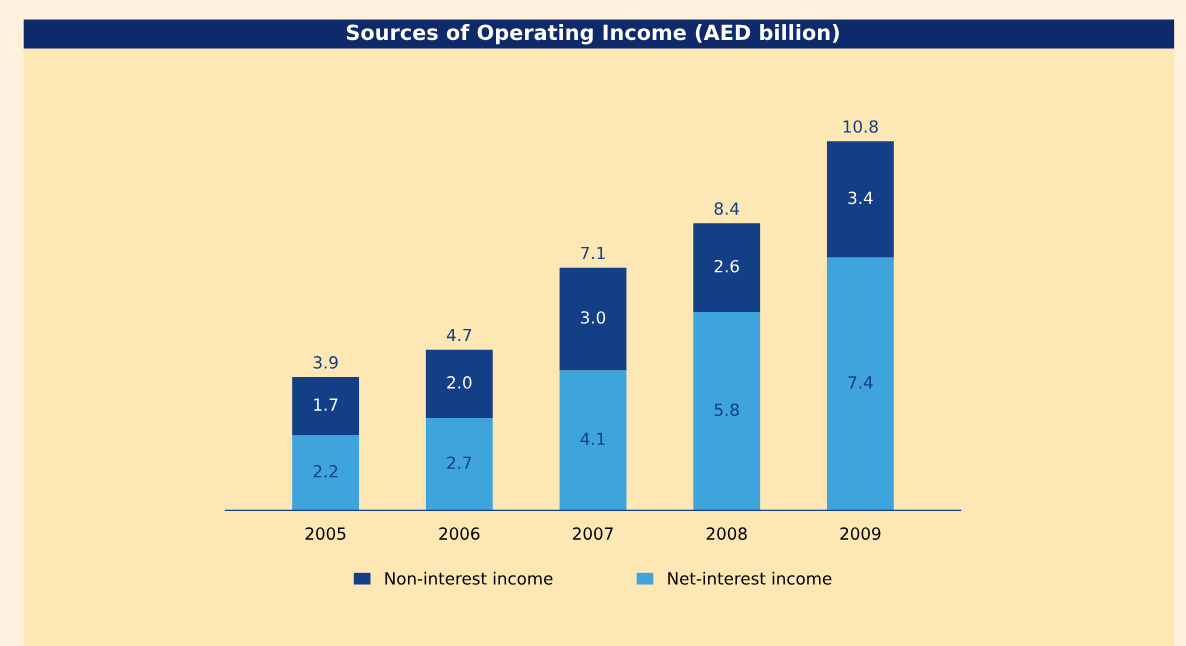  I want to click on data-label: 7.4, so click(860, 382).